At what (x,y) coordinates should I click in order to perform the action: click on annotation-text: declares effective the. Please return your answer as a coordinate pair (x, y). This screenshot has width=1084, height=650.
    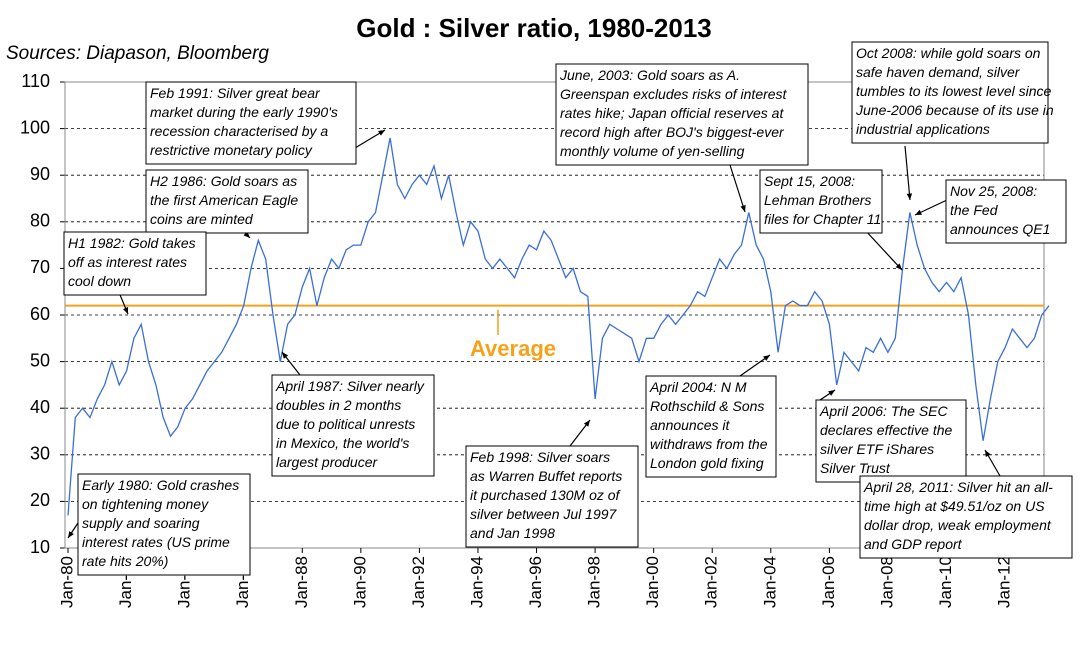
    Looking at the image, I should click on (886, 430).